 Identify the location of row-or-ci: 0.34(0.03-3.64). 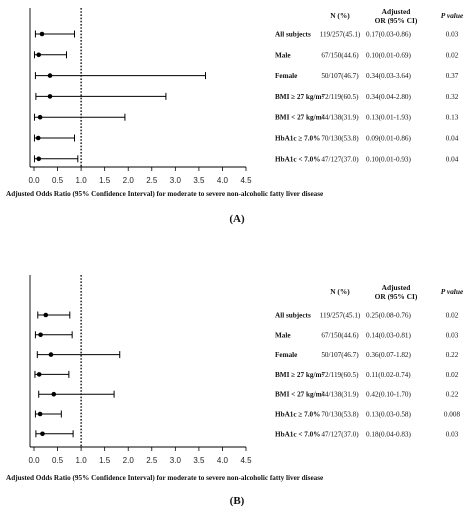
(389, 76).